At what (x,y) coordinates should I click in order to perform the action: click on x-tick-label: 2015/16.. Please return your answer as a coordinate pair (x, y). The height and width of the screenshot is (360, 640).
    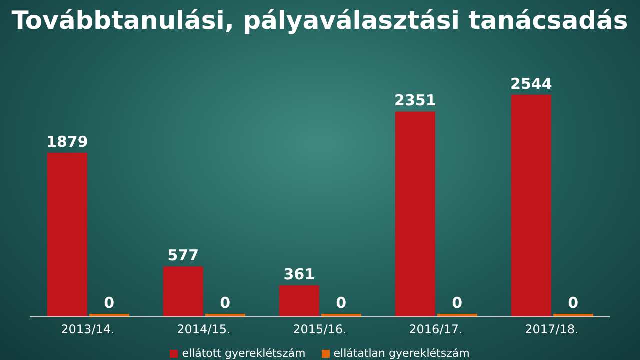
    Looking at the image, I should click on (320, 329).